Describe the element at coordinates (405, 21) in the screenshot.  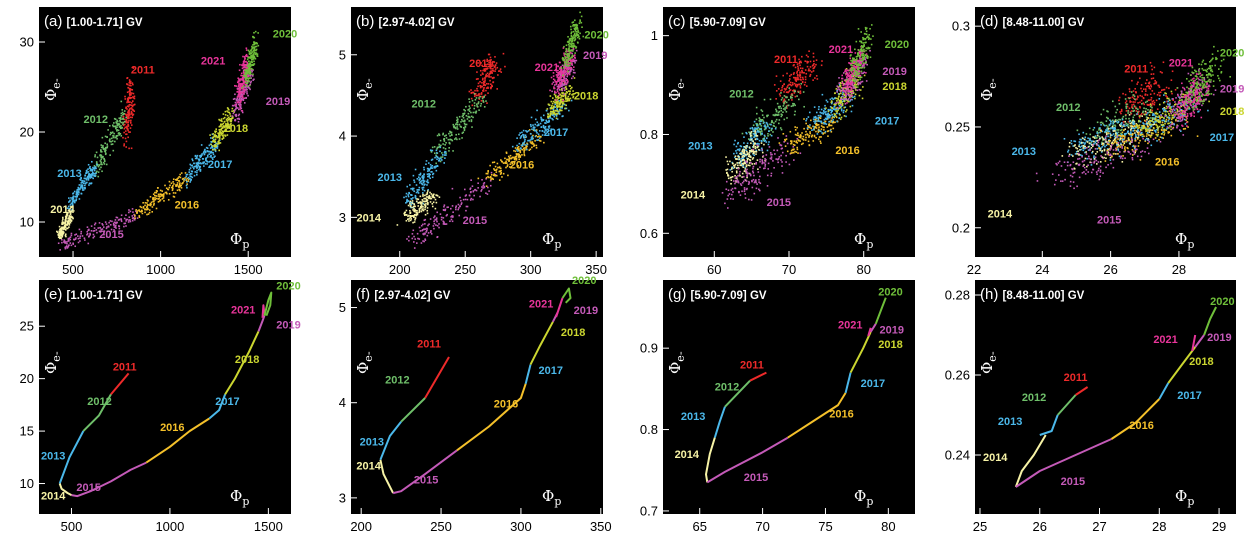
I see `panel-title: (b) [2.97-4.02] GV` at that location.